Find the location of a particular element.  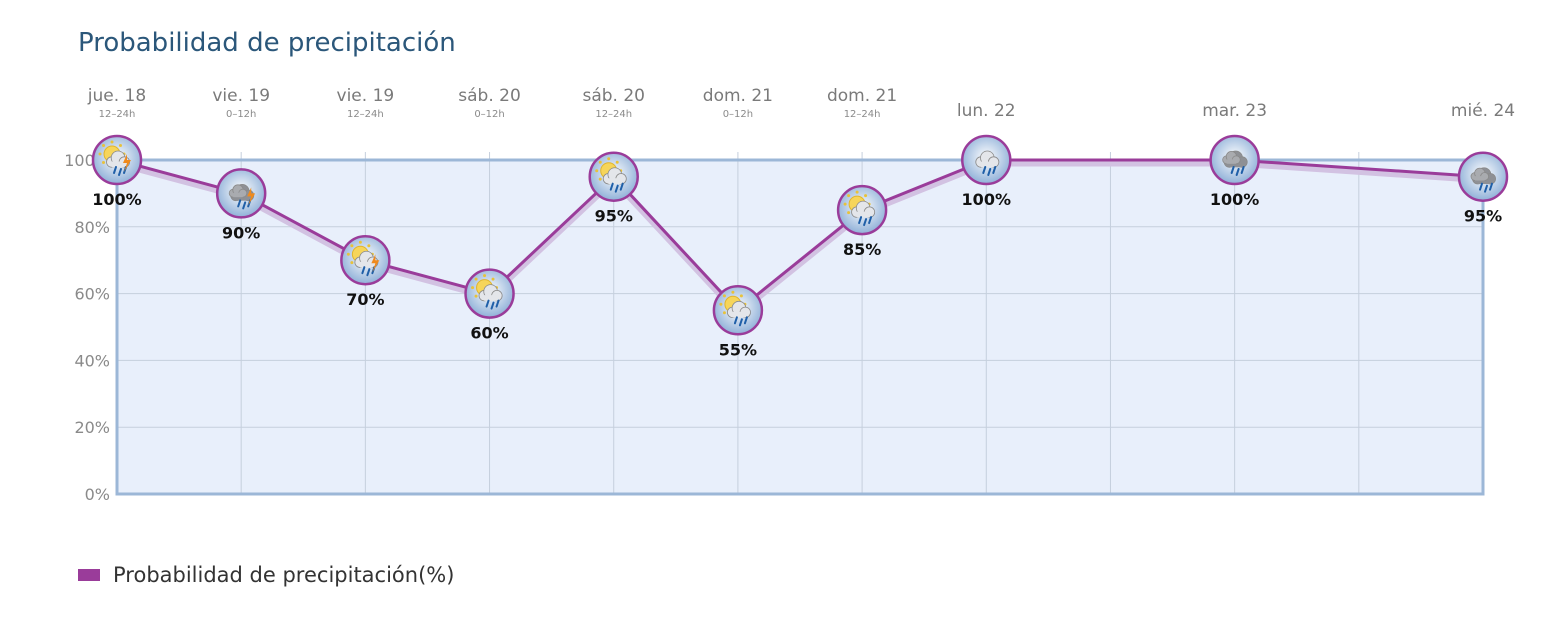

chart-title: Probabilidad de precipitación is located at coordinates (267, 43).